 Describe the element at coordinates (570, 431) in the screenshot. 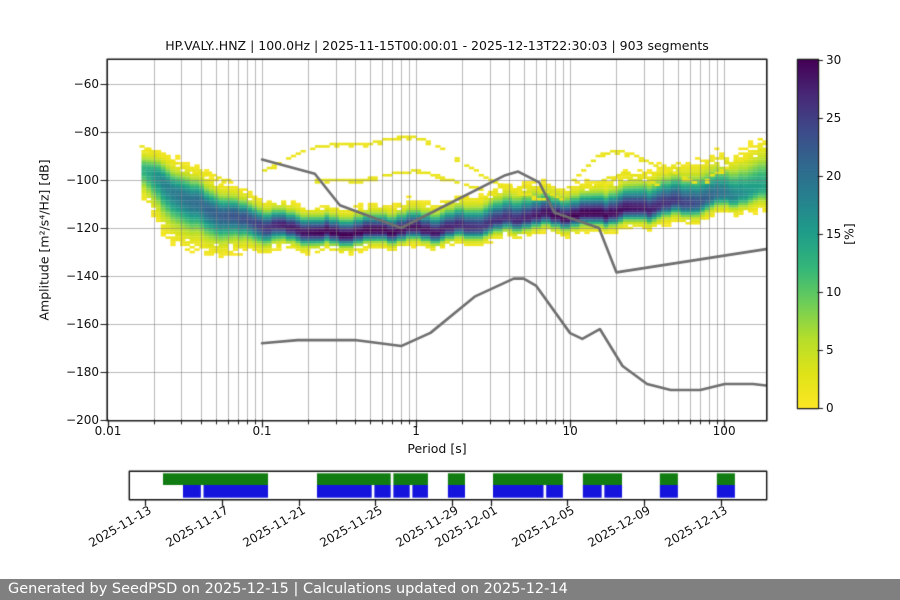

I see `x-tick-label: 10` at that location.